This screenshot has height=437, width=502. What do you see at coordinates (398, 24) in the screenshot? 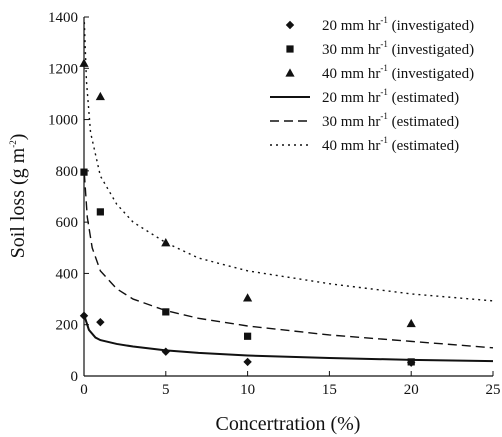
I see `legend-label-0: 20 mm hr-1 (investigated)` at bounding box center [398, 24].